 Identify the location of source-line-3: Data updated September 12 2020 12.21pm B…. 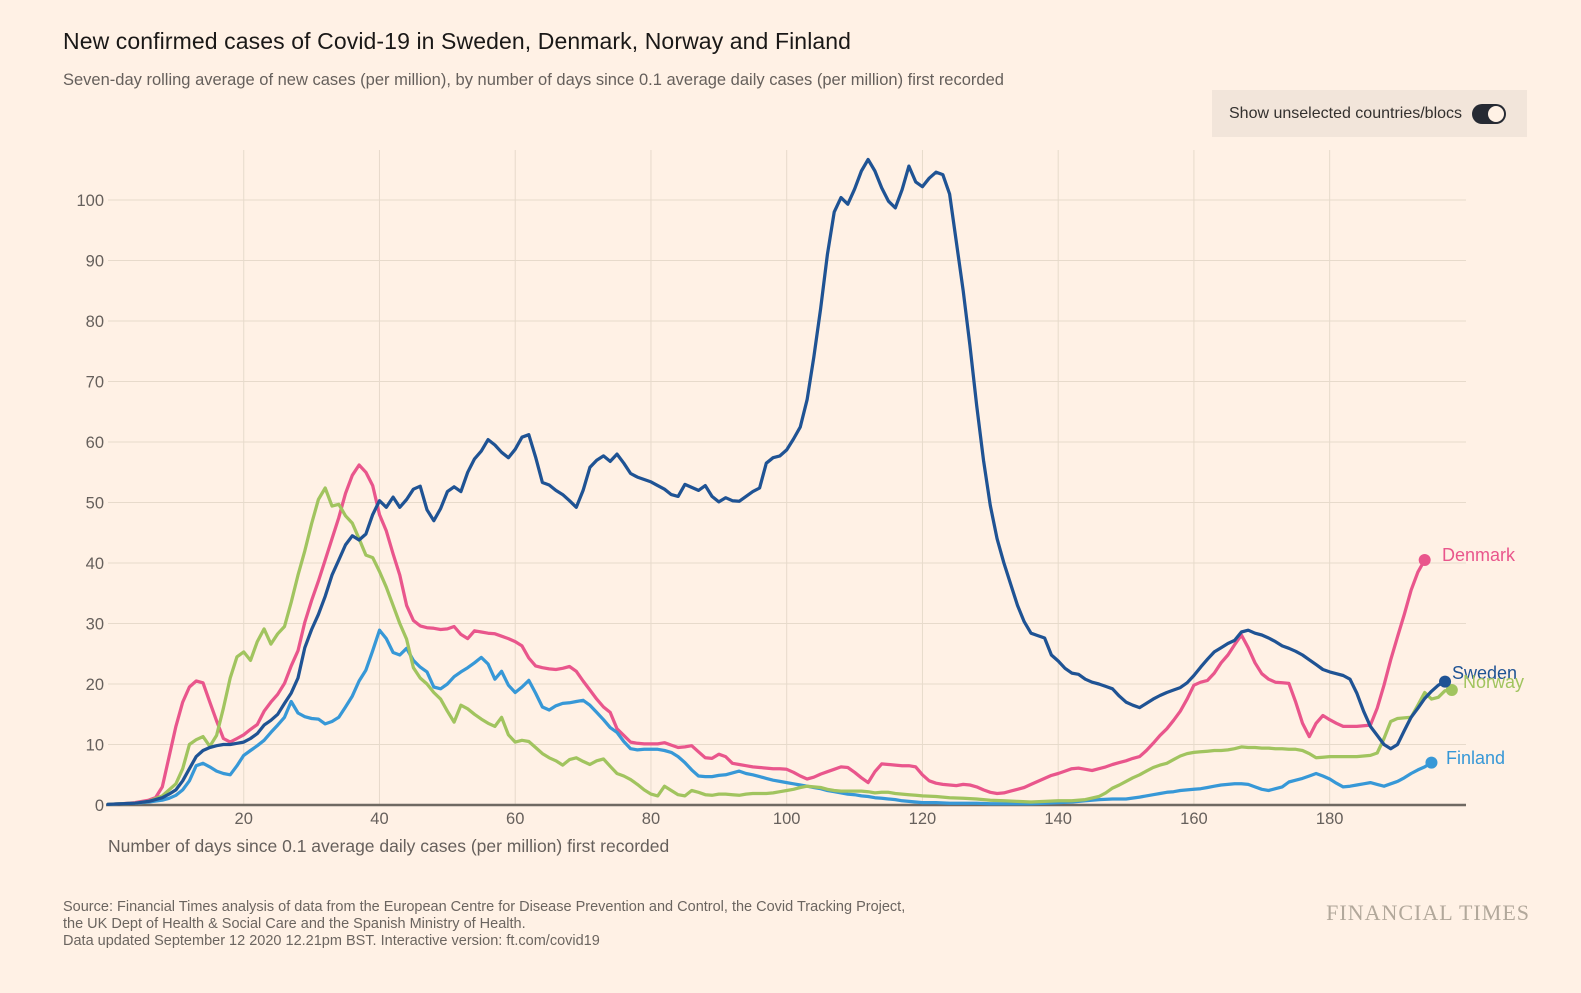
(331, 941).